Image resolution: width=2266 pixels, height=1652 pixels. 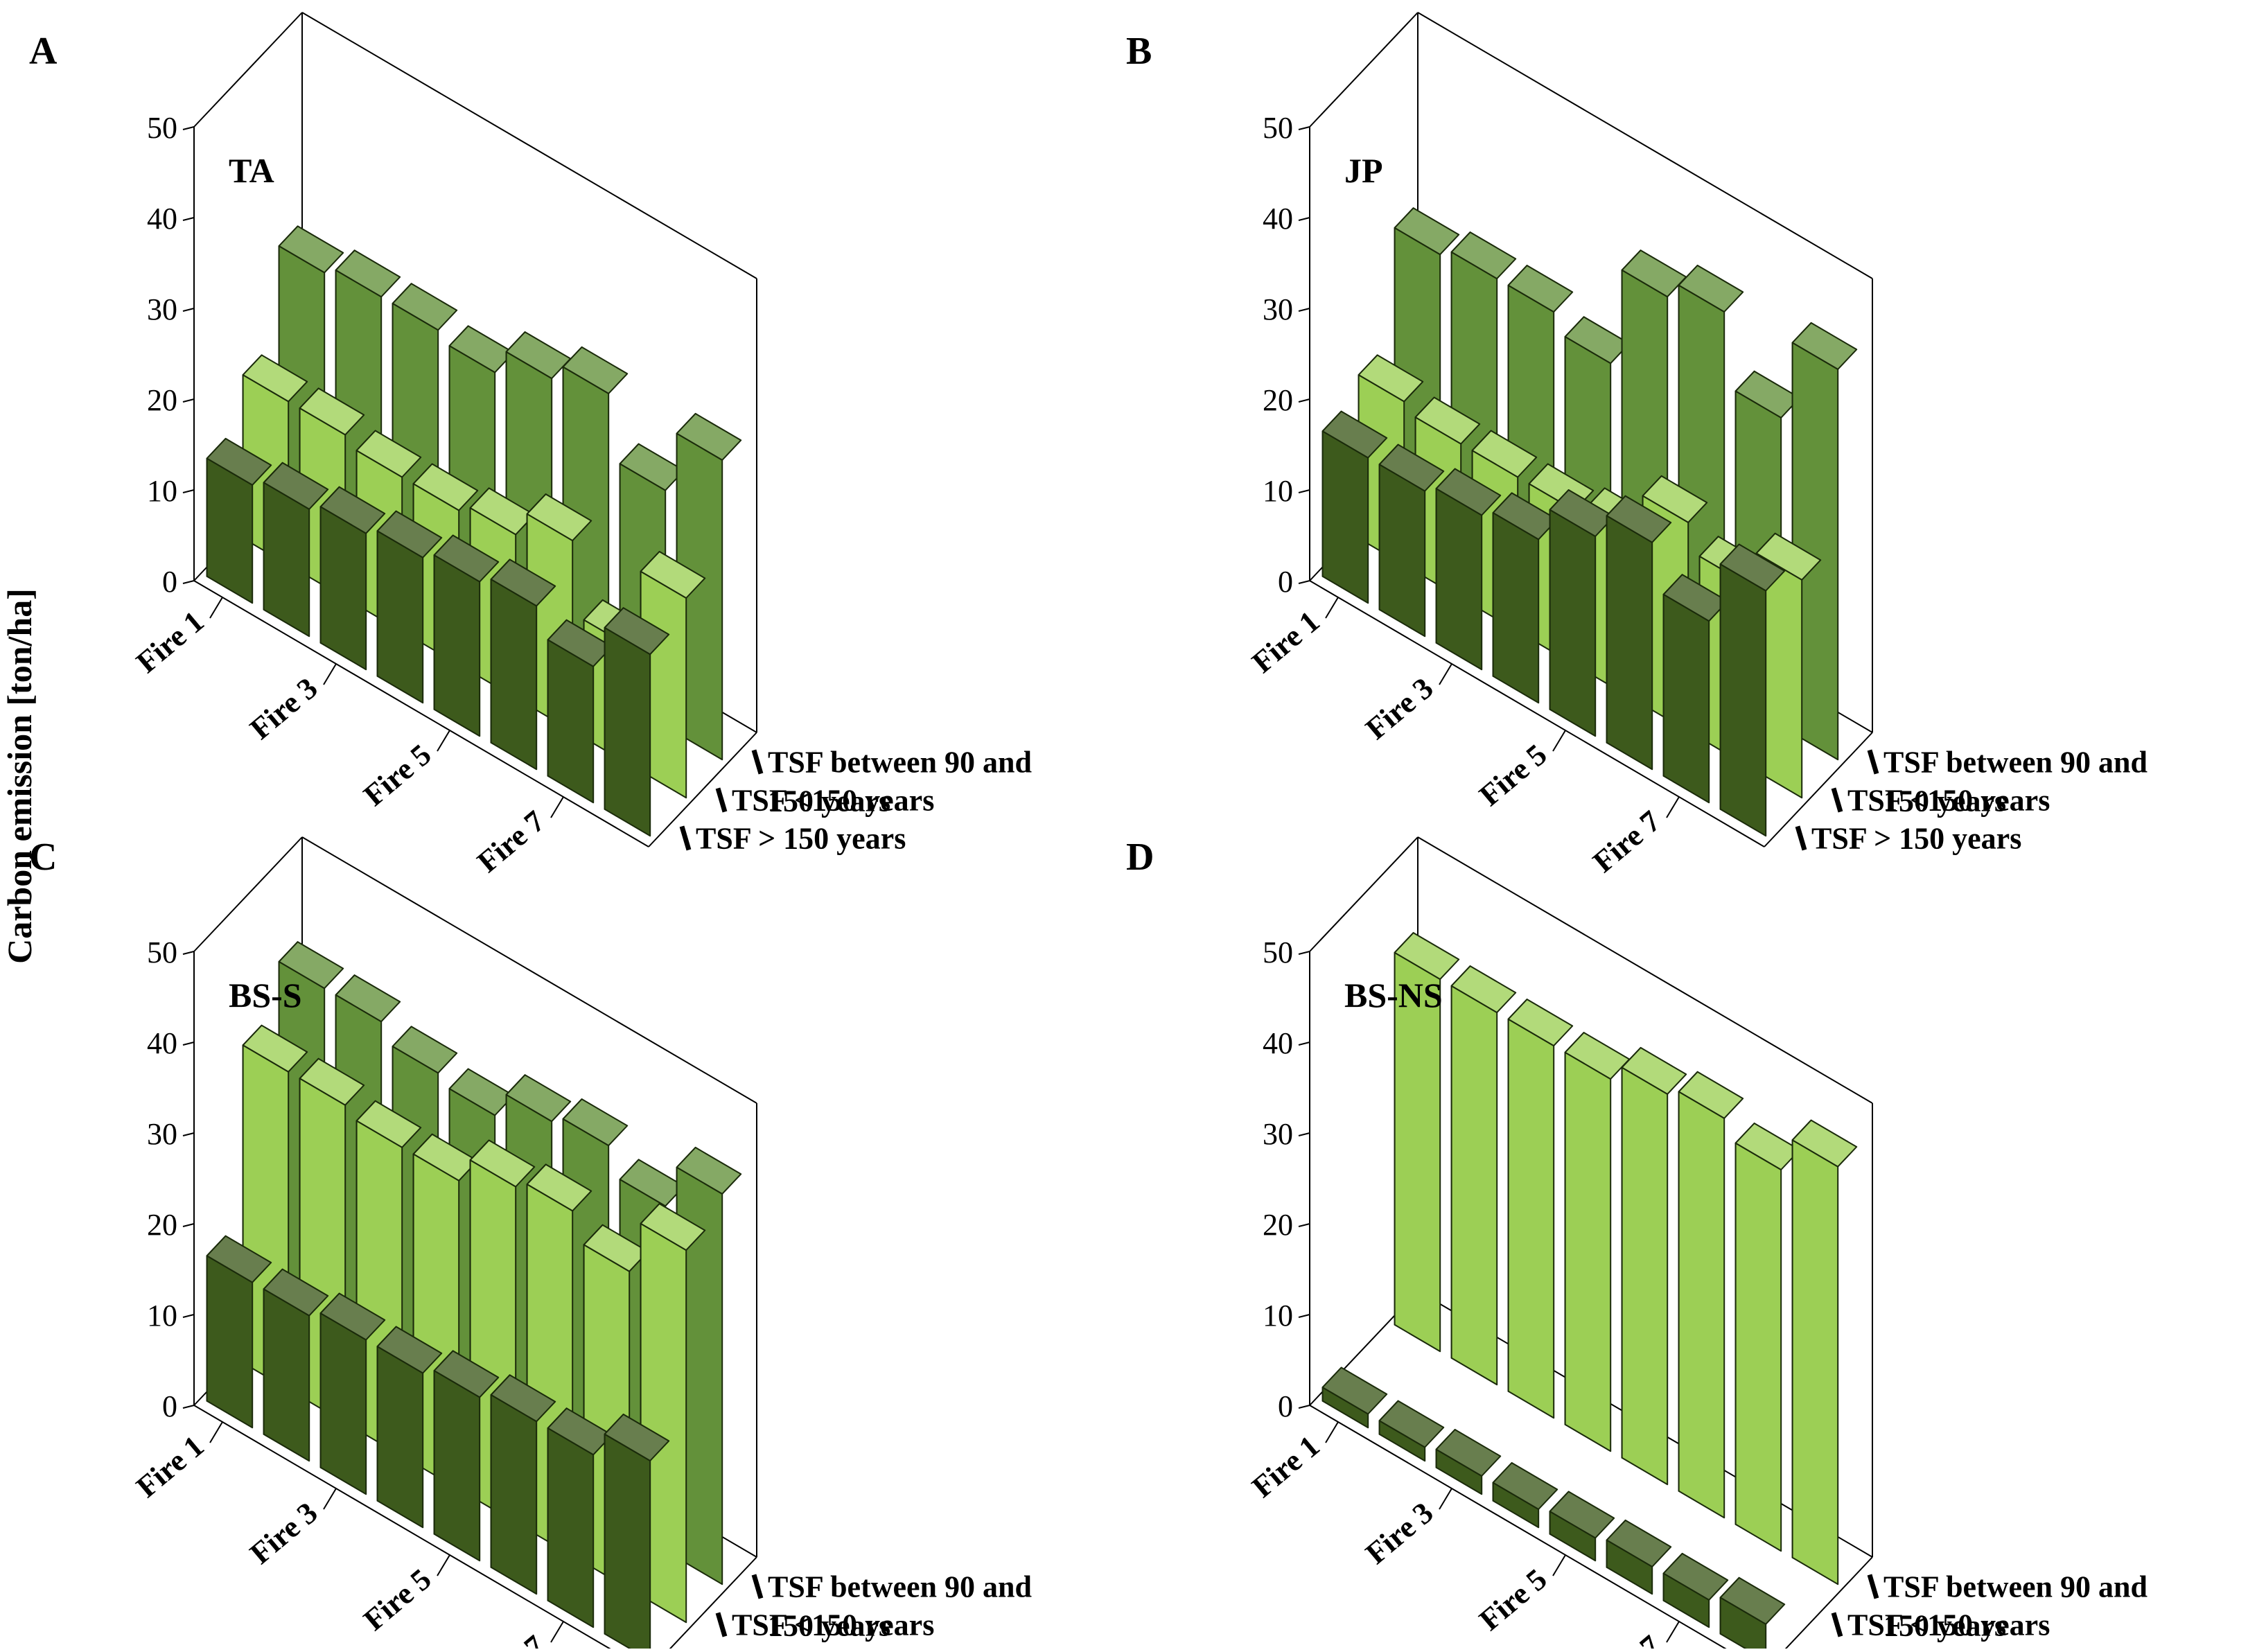 What do you see at coordinates (1513, 1599) in the screenshot?
I see `x-tick-label: Fire 5` at bounding box center [1513, 1599].